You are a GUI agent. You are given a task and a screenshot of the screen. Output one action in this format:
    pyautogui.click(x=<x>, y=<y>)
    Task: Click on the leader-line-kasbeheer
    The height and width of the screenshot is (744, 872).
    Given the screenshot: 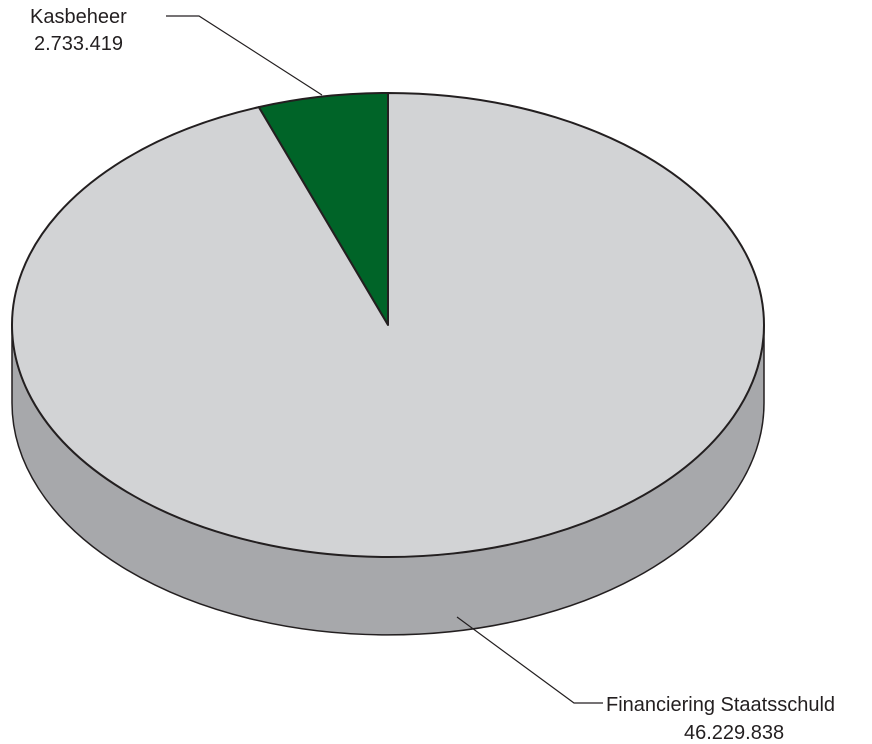 What is the action you would take?
    pyautogui.click(x=244, y=55)
    